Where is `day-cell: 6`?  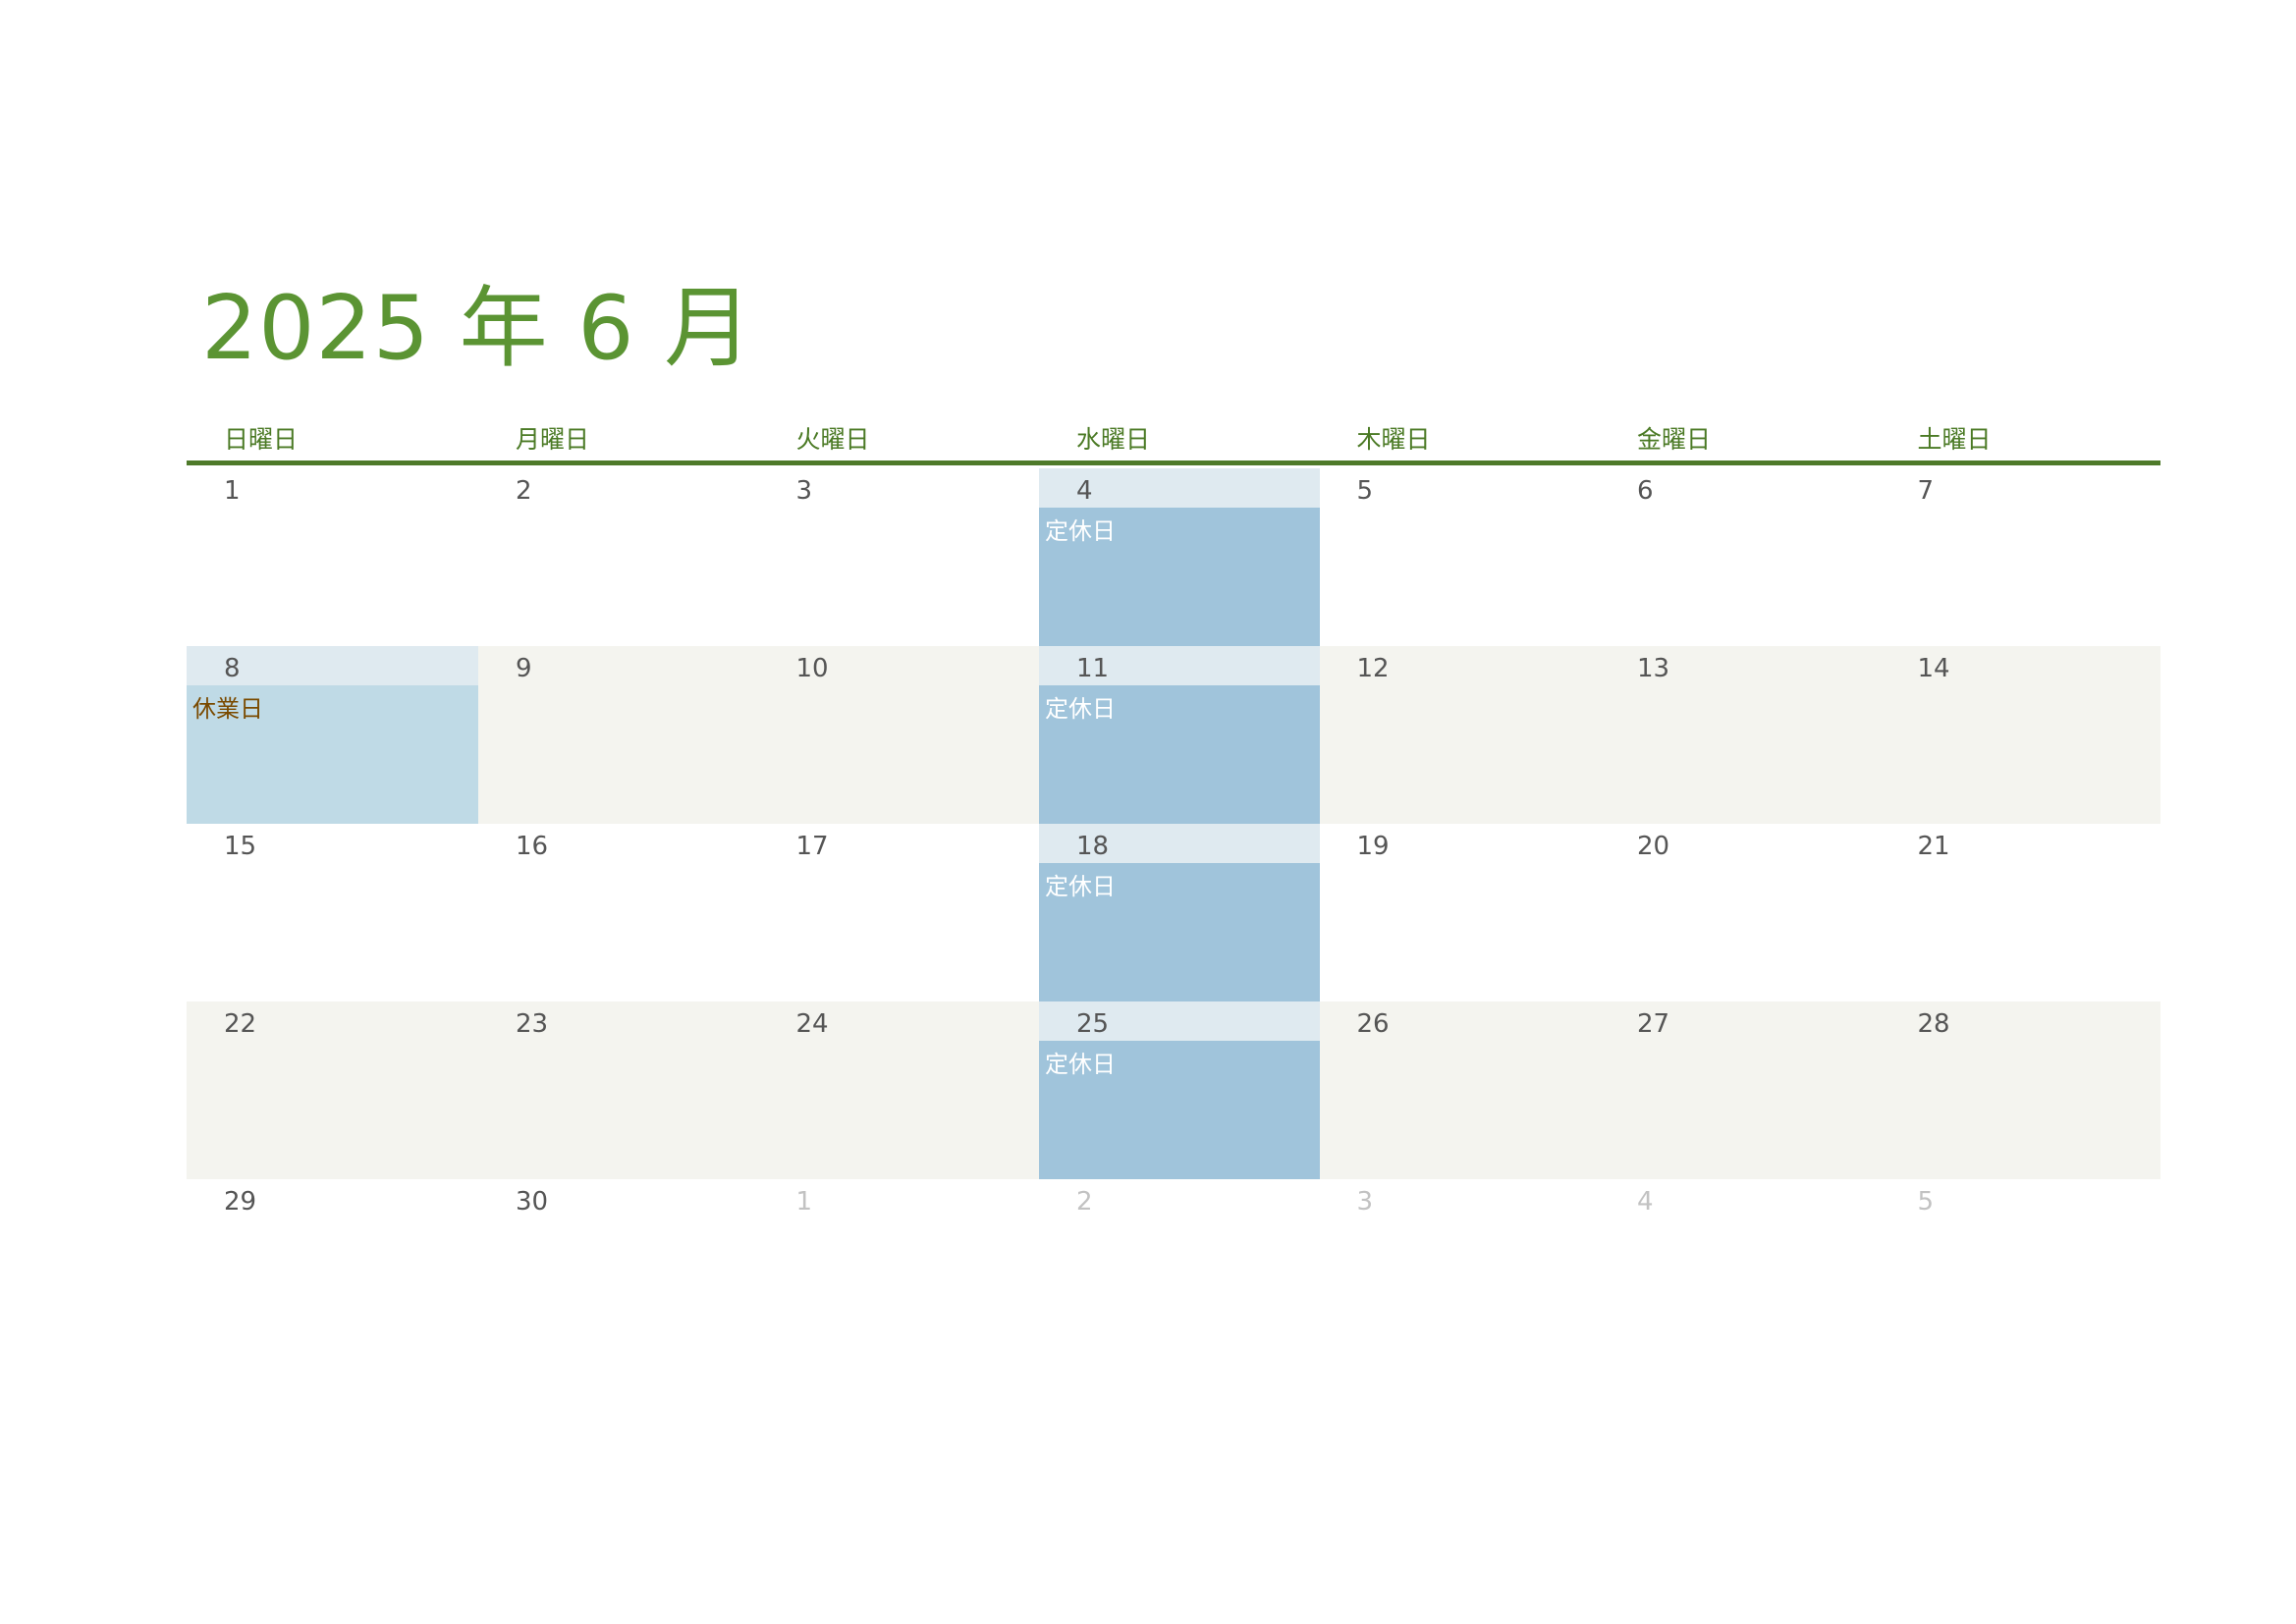
day-cell: 6 is located at coordinates (1740, 557).